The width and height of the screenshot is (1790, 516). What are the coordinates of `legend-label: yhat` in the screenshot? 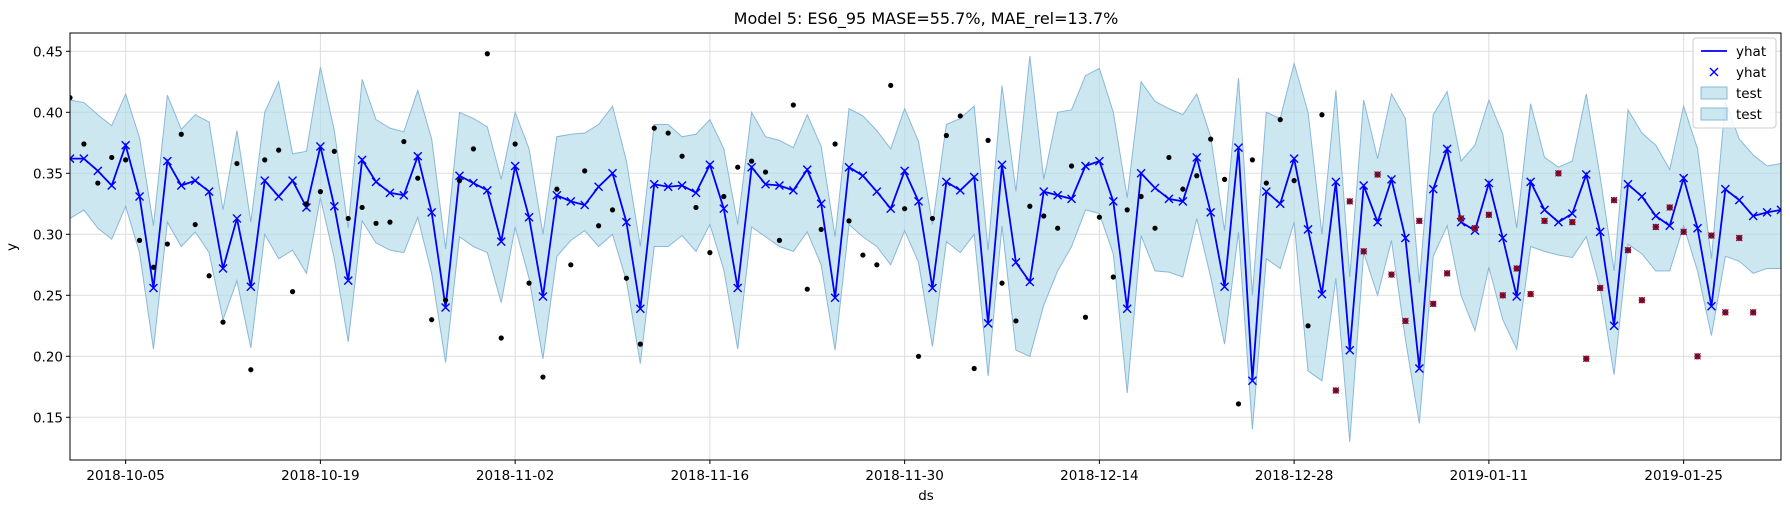 It's located at (1751, 52).